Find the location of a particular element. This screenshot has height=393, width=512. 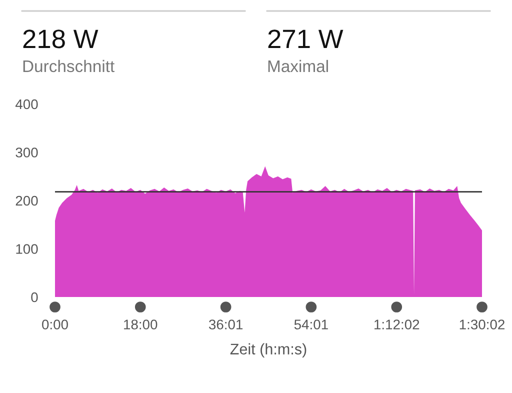

x-tick-label: 0:00 is located at coordinates (55, 325).